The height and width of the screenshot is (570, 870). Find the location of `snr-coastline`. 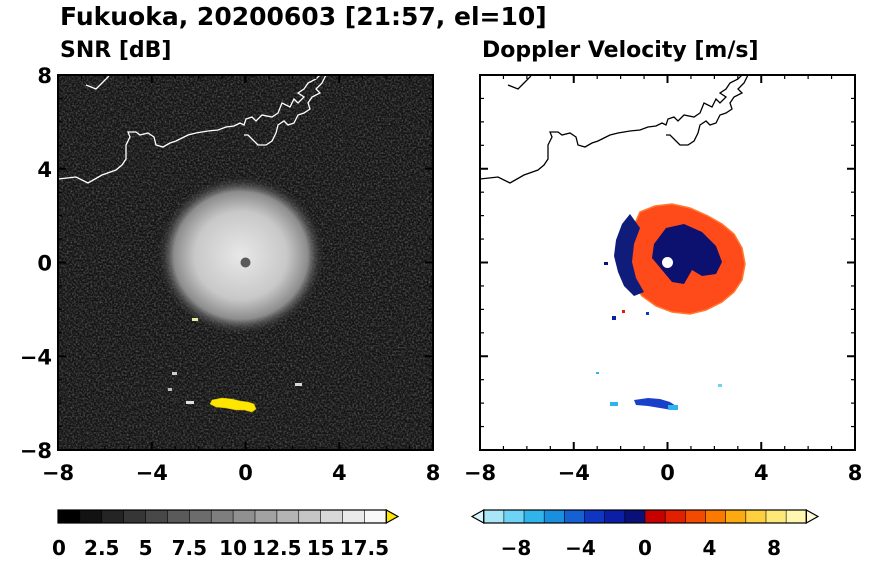

snr-coastline is located at coordinates (192, 129).